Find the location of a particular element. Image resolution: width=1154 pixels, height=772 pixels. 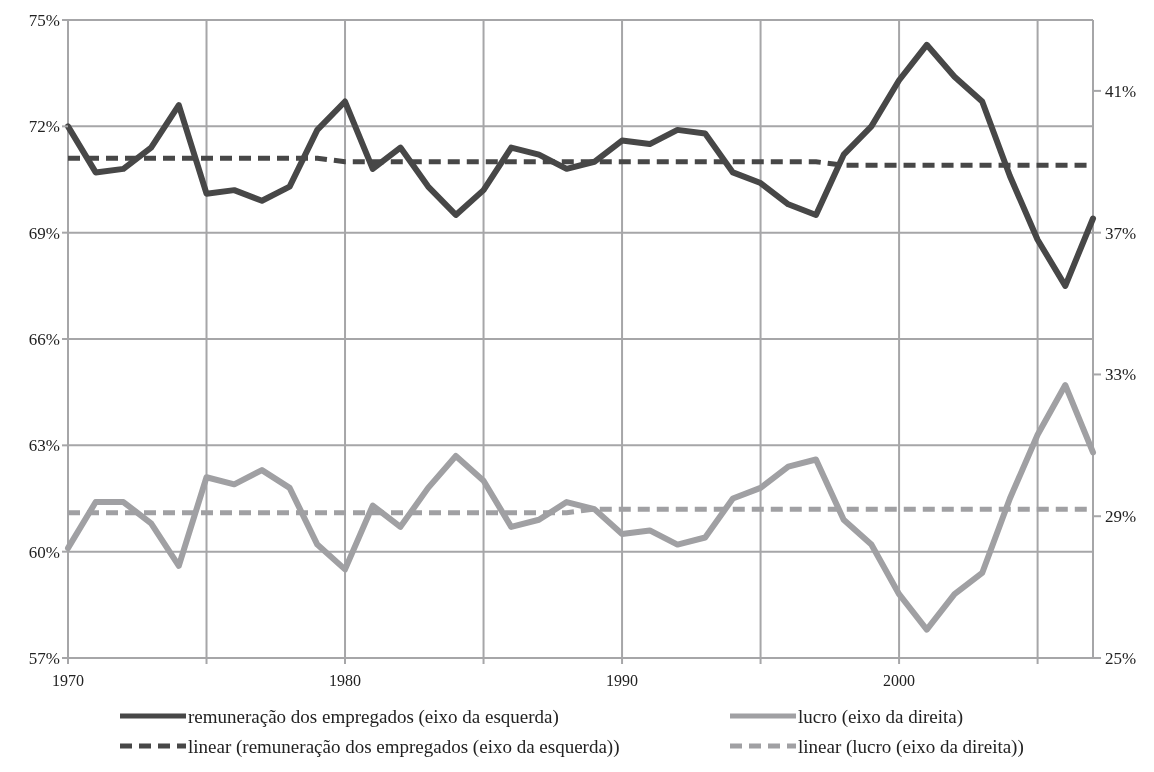

y-tick-label: 75% is located at coordinates (44, 20).